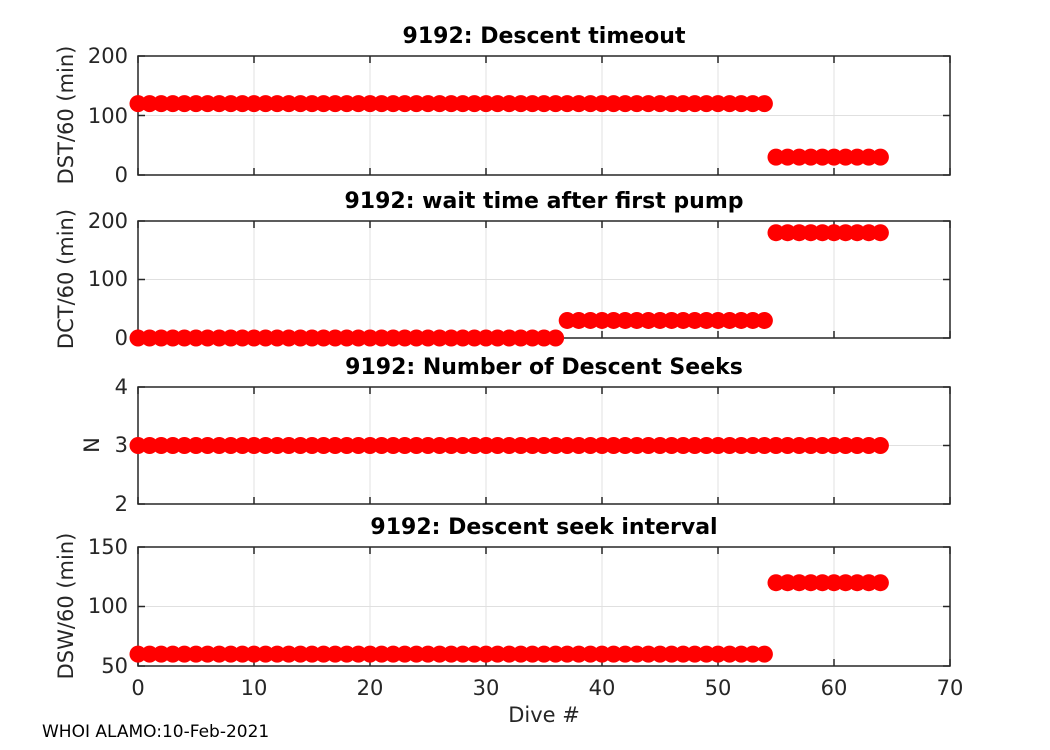 Image resolution: width=1050 pixels, height=750 pixels. I want to click on x-axis-tick-10: 10, so click(254, 688).